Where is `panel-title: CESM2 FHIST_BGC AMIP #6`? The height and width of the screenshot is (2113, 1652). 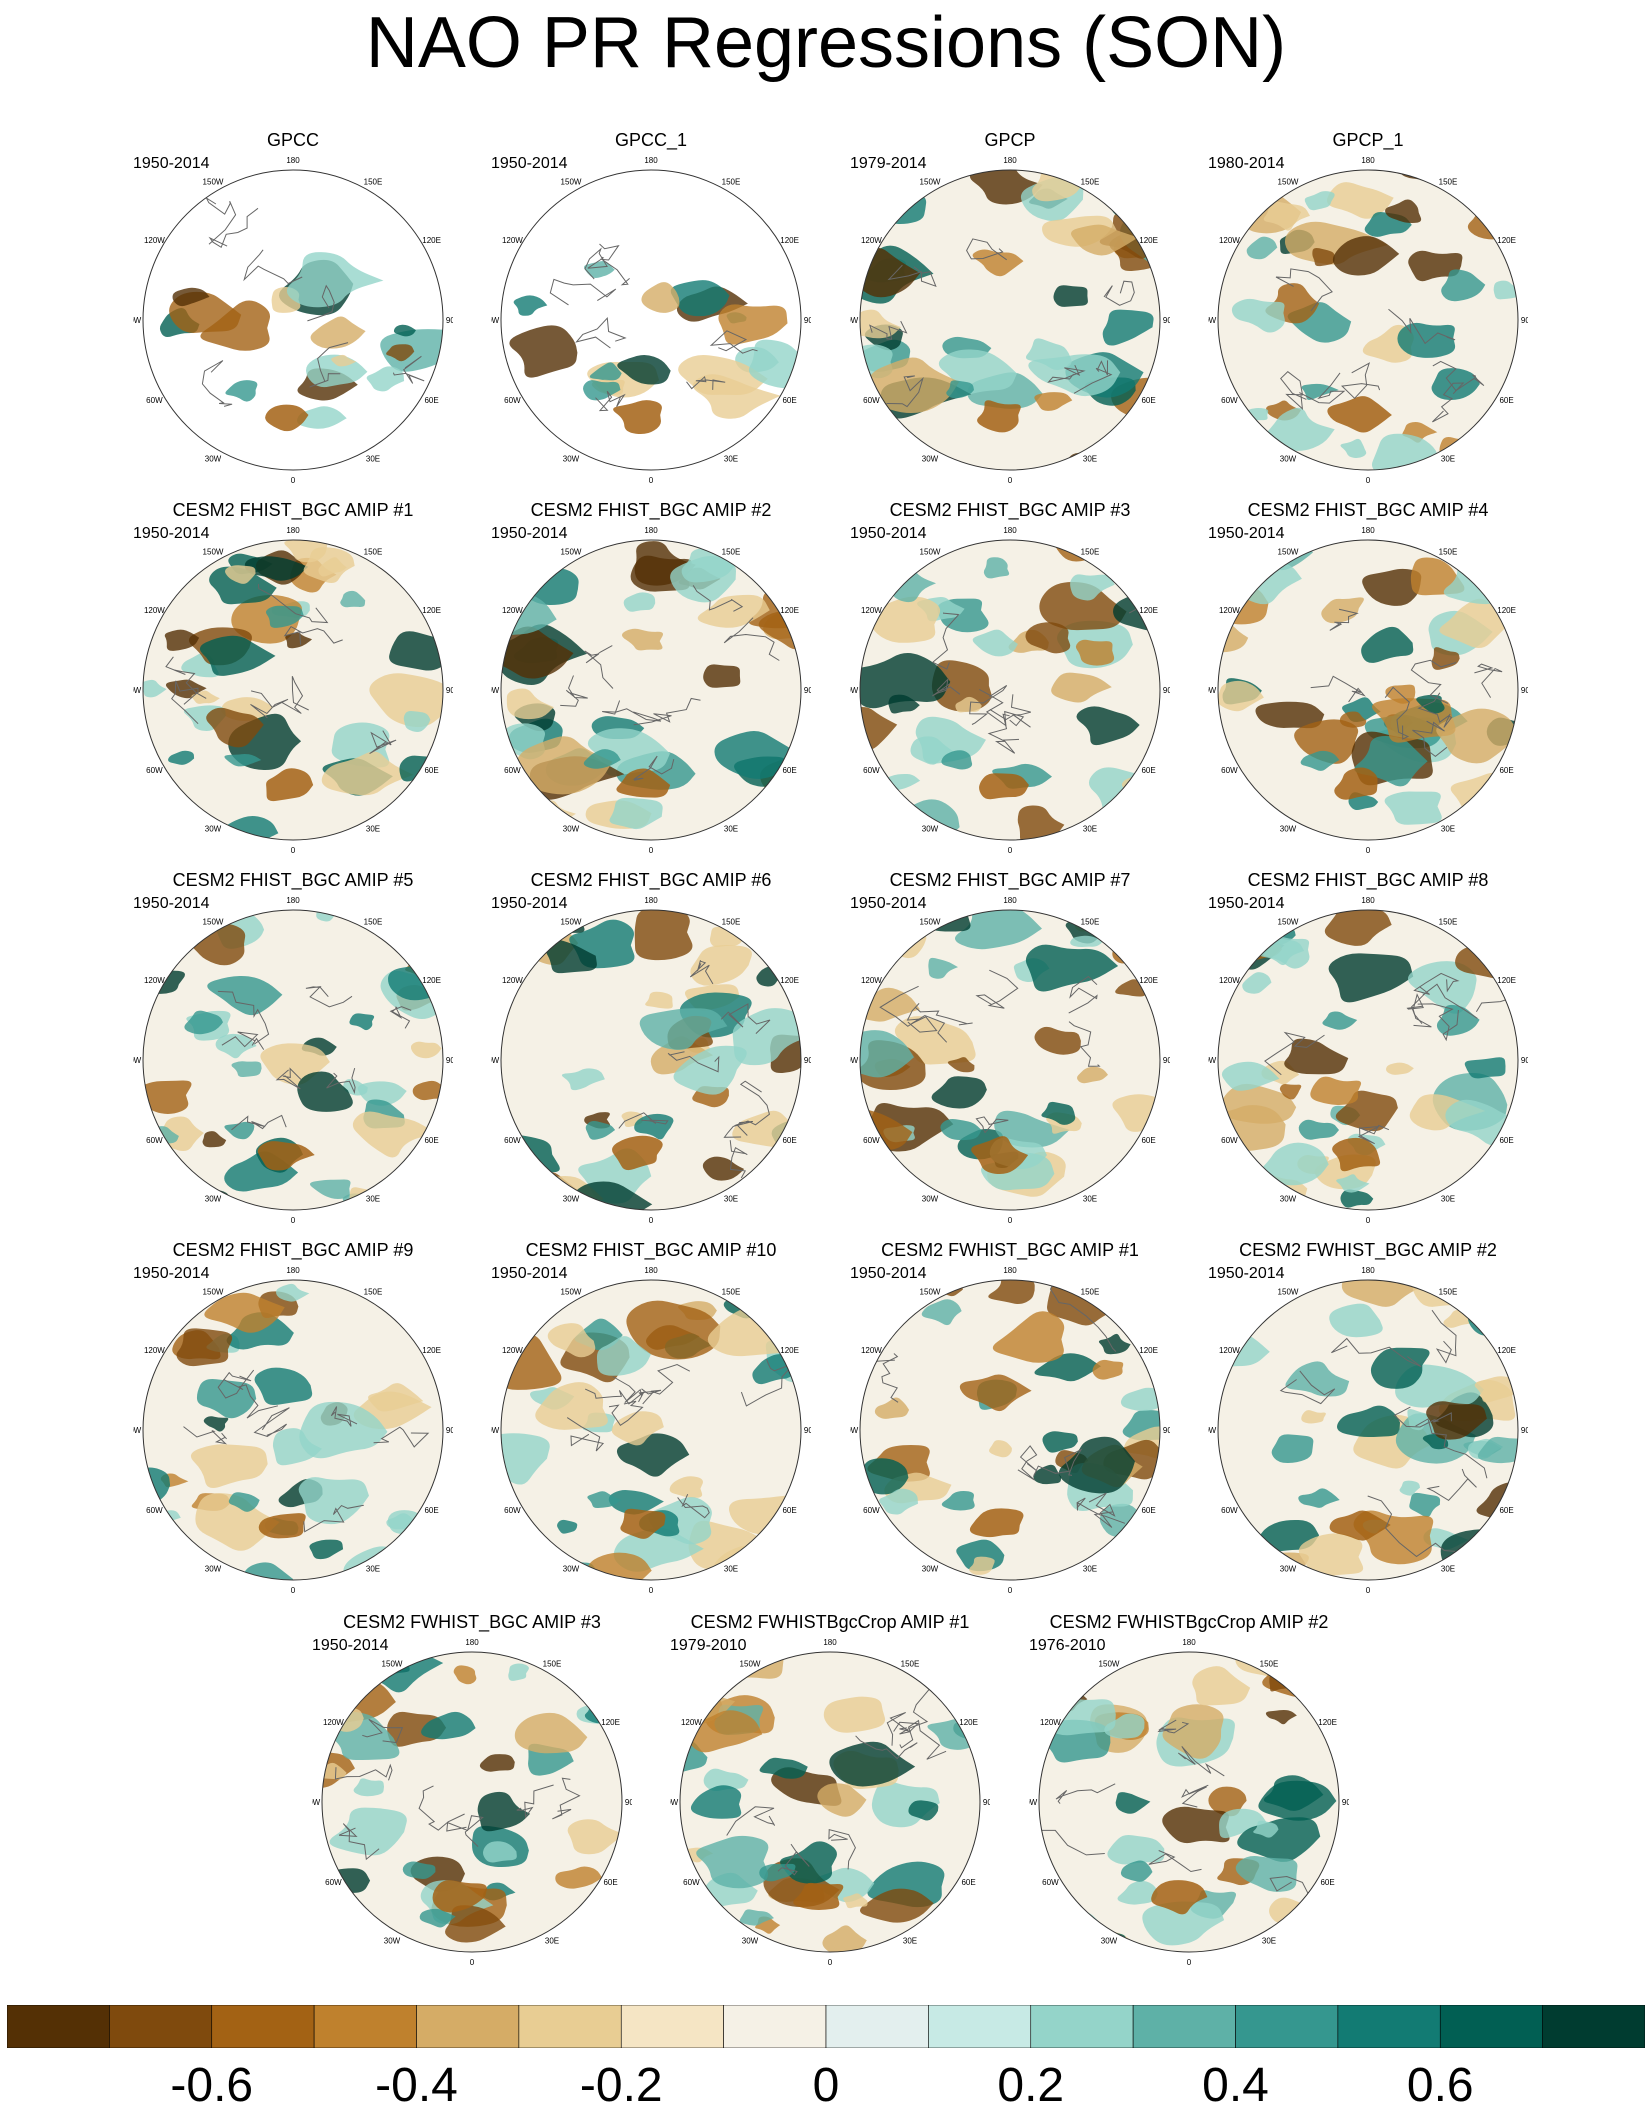
panel-title: CESM2 FHIST_BGC AMIP #6 is located at coordinates (651, 880).